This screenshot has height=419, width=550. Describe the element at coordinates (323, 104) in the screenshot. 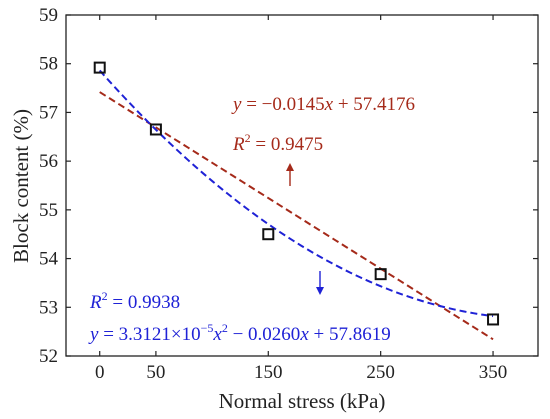

I see `linear-fit-equation: y = −0.0145x + 57.4176` at that location.